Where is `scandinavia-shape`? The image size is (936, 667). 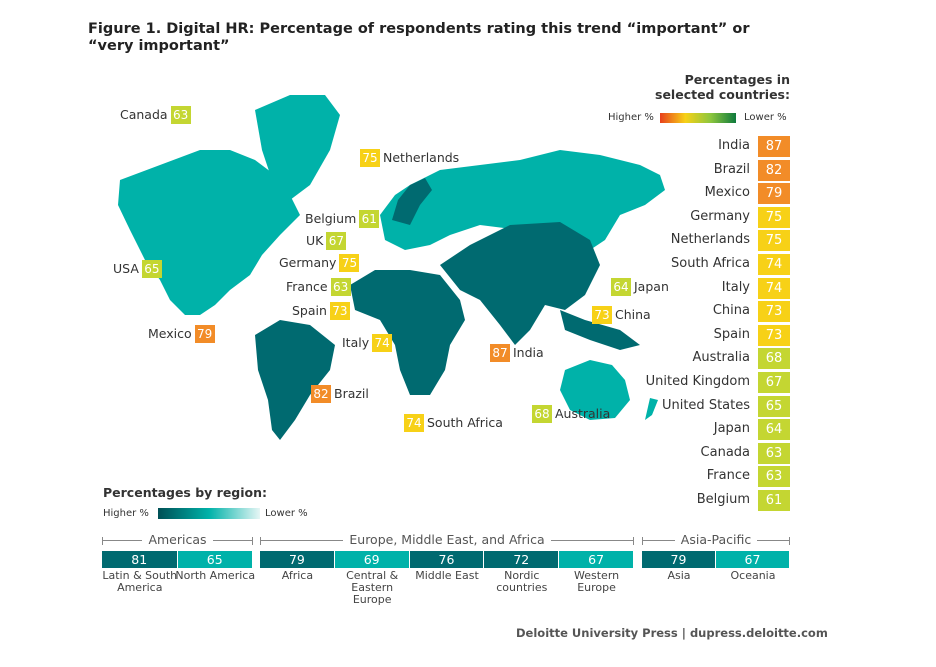
scandinavia-shape is located at coordinates (412, 201).